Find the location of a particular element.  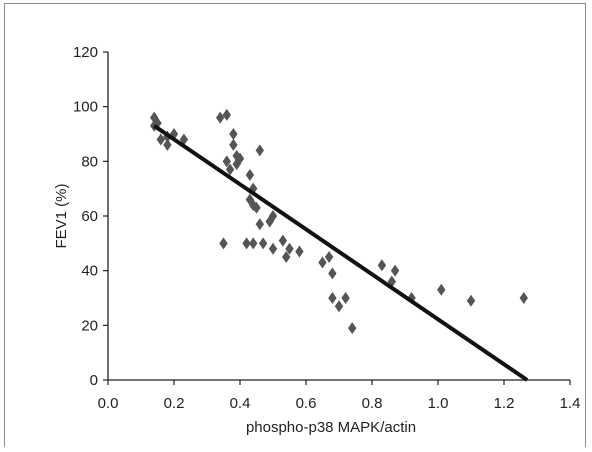

x-tick-label: 0.2 is located at coordinates (174, 403).